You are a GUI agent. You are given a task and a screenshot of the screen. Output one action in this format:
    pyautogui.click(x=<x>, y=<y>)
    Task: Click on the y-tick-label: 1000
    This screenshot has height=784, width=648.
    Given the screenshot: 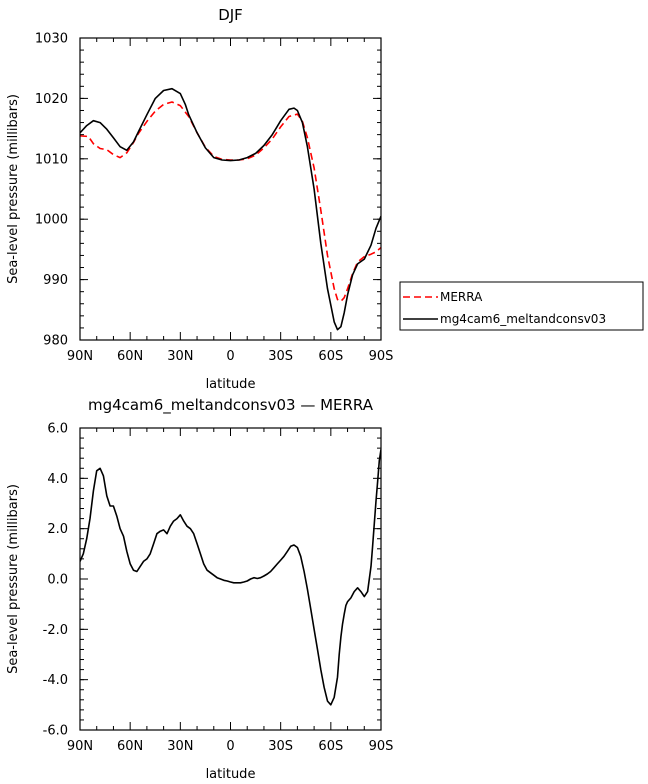 What is the action you would take?
    pyautogui.click(x=51, y=220)
    